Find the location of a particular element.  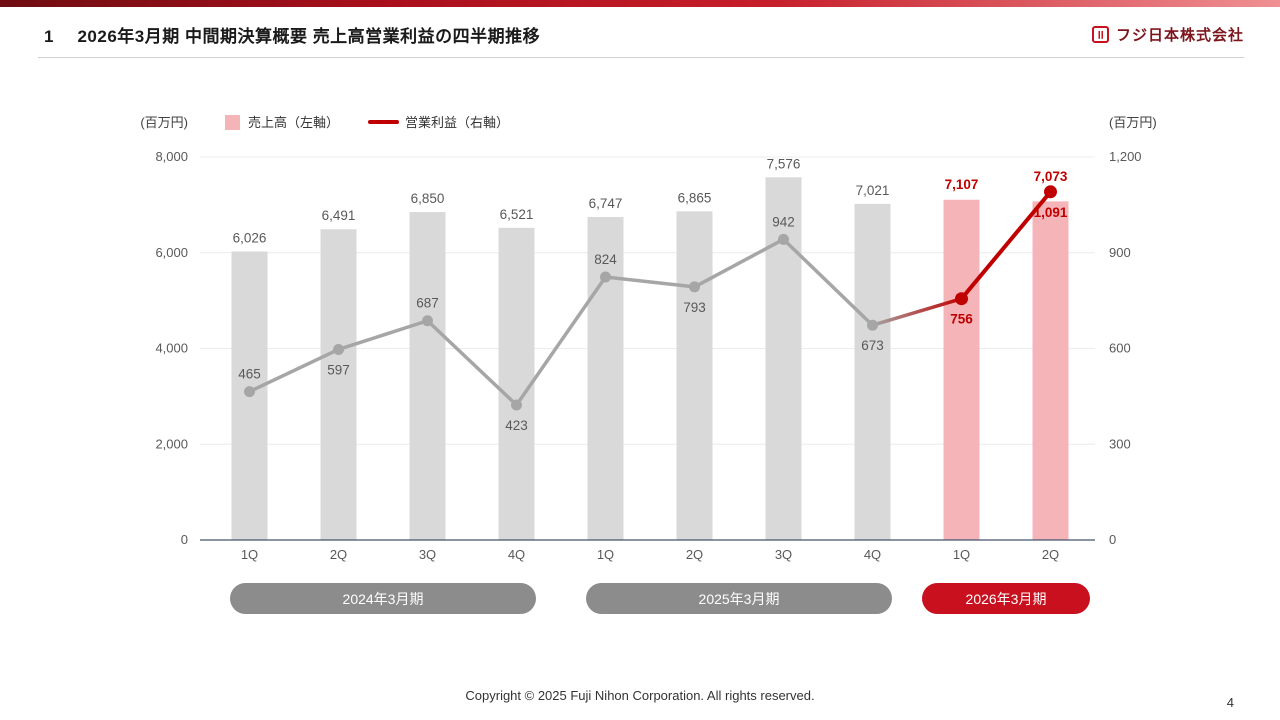

left-axis-unit: (百万円) is located at coordinates (164, 122).